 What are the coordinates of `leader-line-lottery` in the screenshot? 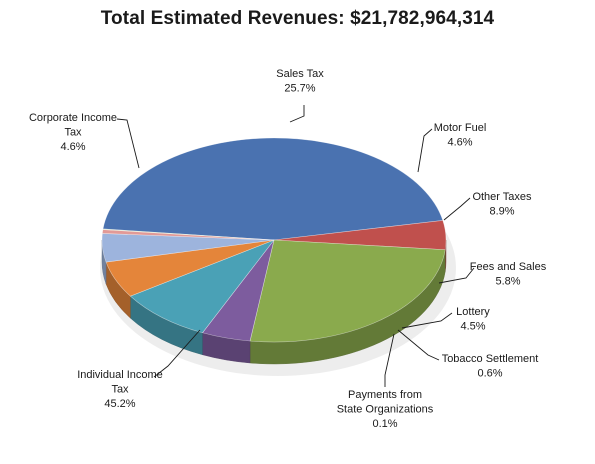 It's located at (427, 320).